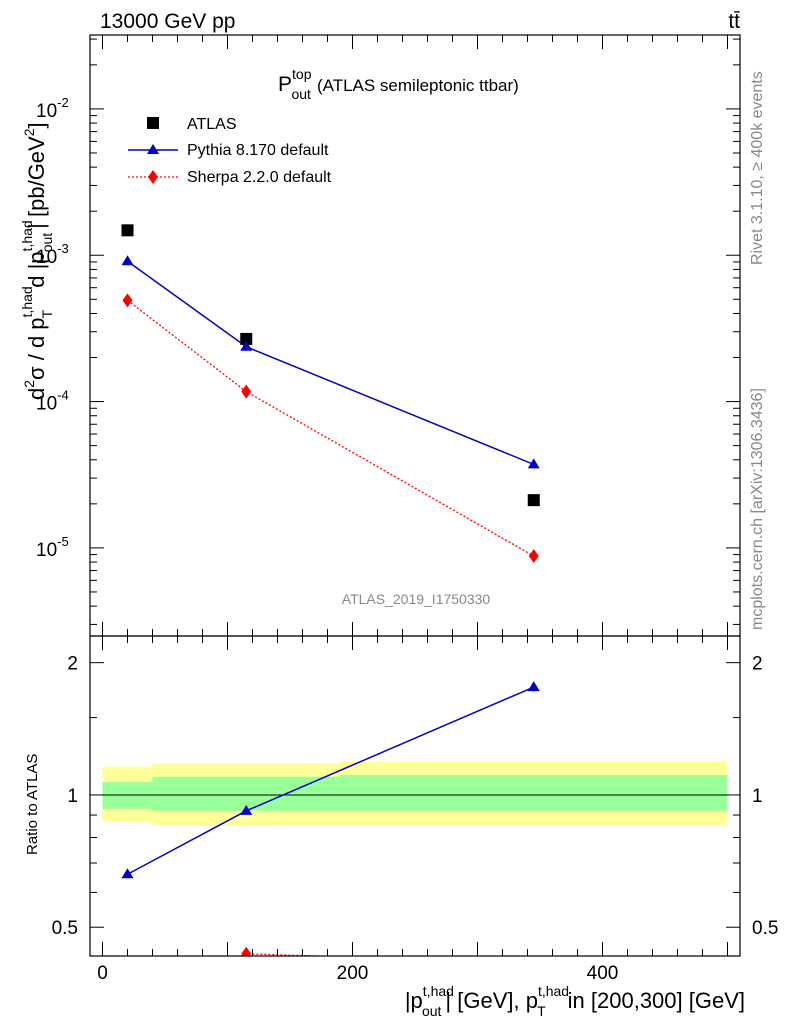  What do you see at coordinates (29, 384) in the screenshot?
I see `ylabel-two: 2` at bounding box center [29, 384].